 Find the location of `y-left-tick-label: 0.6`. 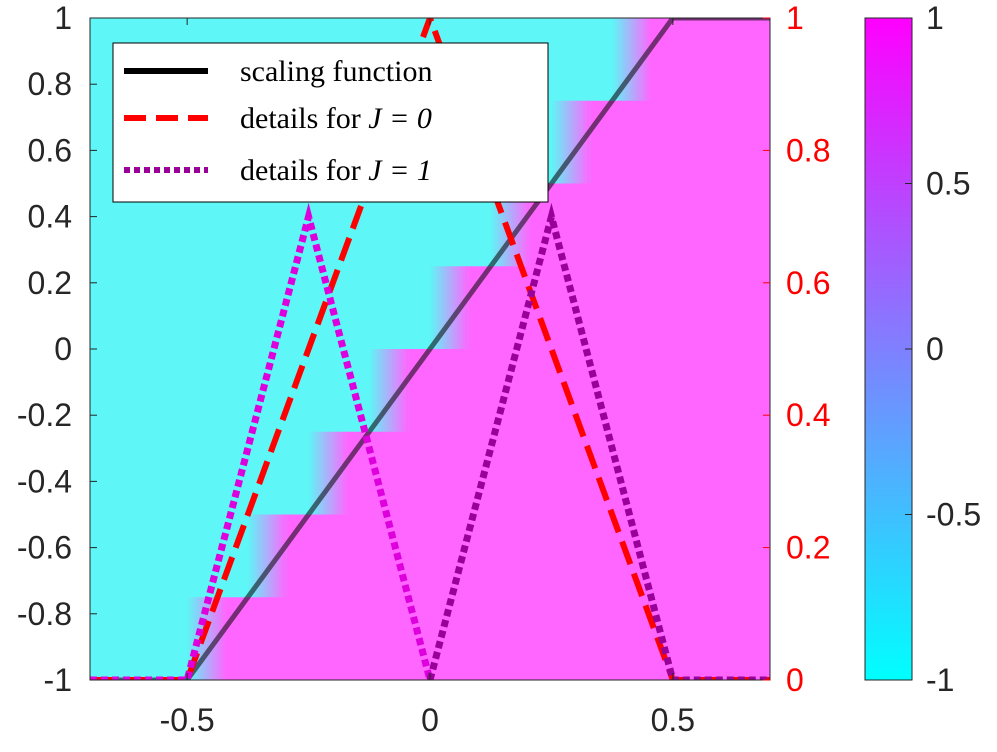

y-left-tick-label: 0.6 is located at coordinates (50, 150).